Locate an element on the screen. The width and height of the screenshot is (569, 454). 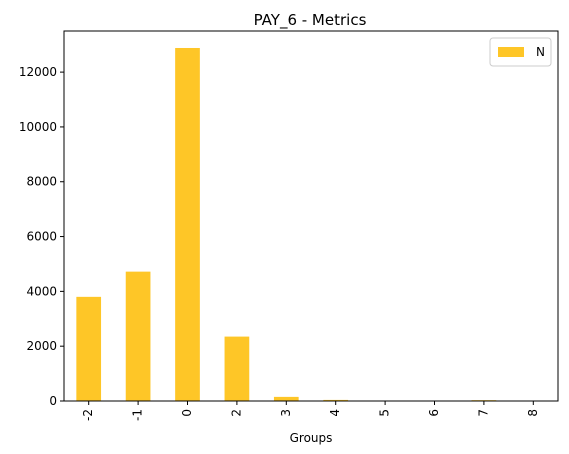
x-tick-label-4: 4 is located at coordinates (335, 413).